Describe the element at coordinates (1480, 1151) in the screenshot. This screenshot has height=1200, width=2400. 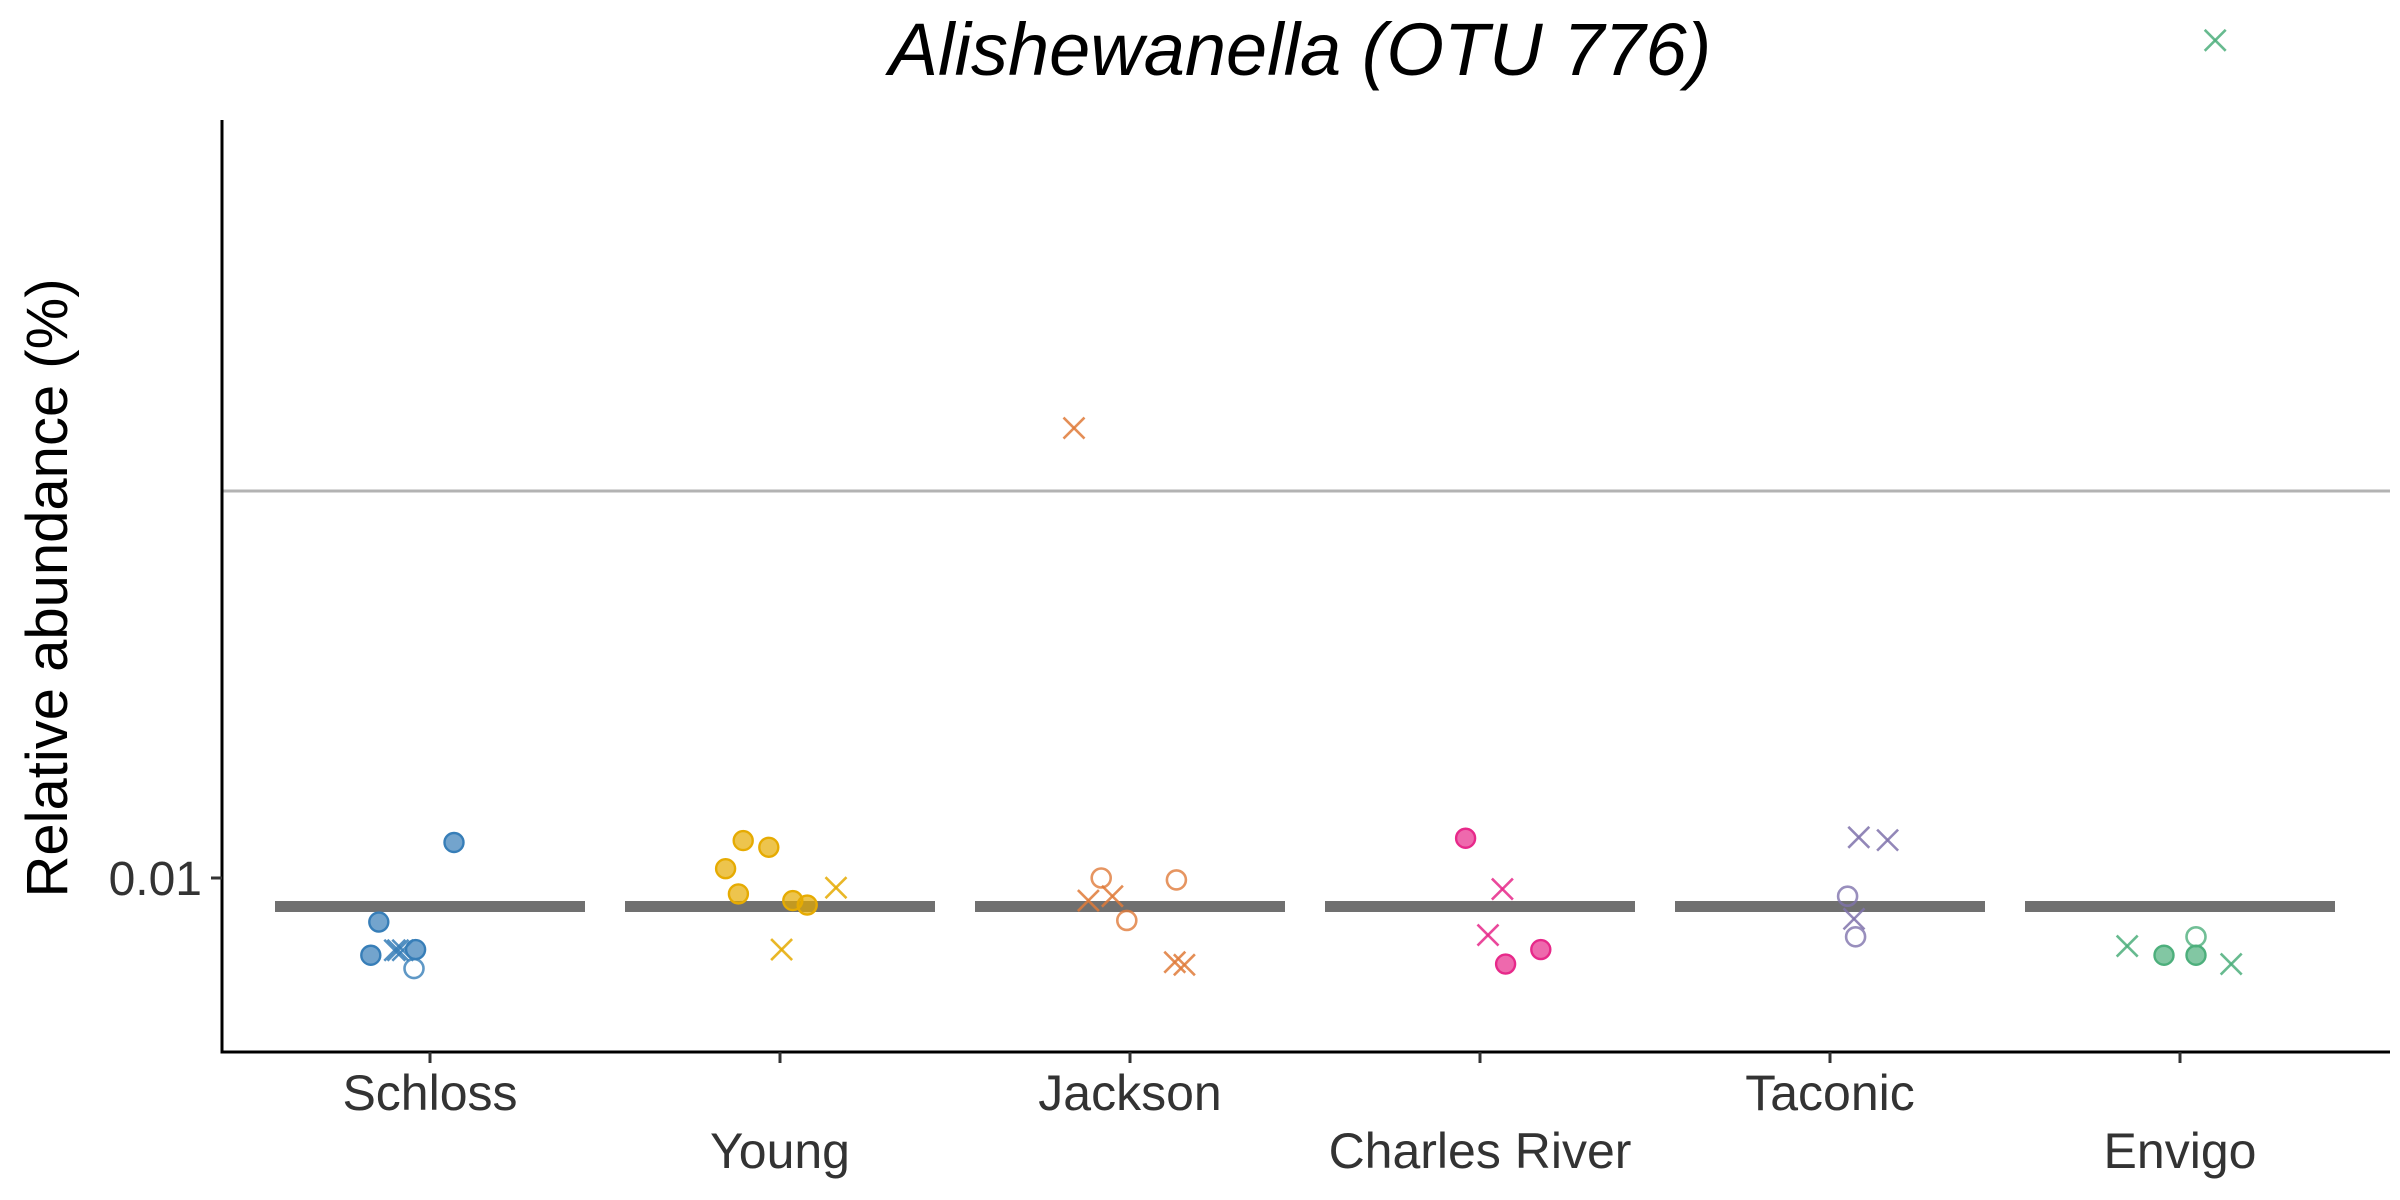
I see `x-category-label: Charles River` at that location.